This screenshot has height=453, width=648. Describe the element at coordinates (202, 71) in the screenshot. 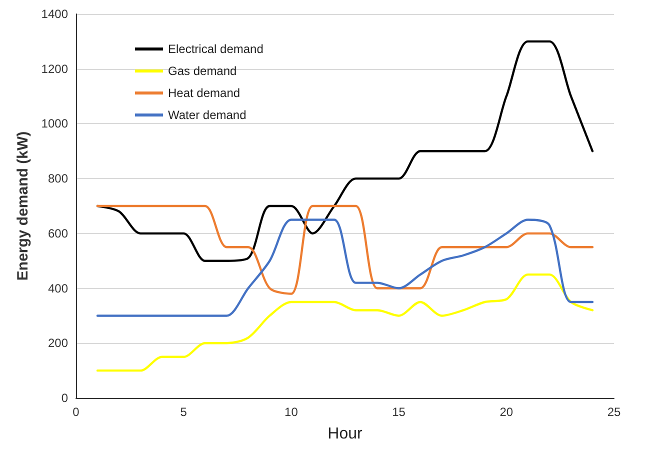

I see `legend-label: Gas demand` at that location.